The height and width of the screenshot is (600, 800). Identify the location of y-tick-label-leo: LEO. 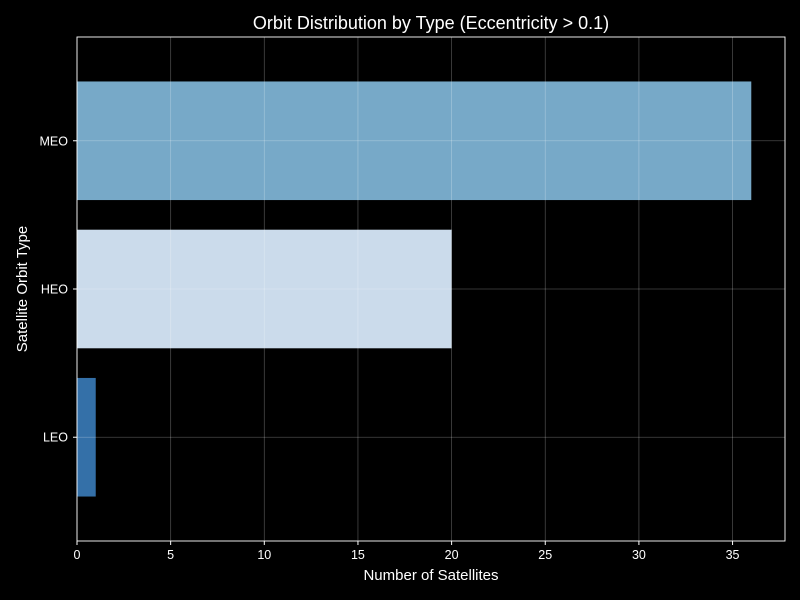
(55, 438).